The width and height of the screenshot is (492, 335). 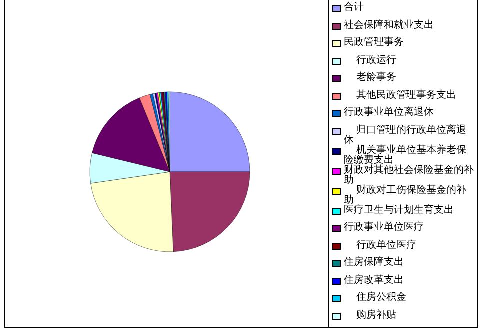 What do you see at coordinates (399, 210) in the screenshot?
I see `legend-label: 医疗卫生与计划生育支出` at bounding box center [399, 210].